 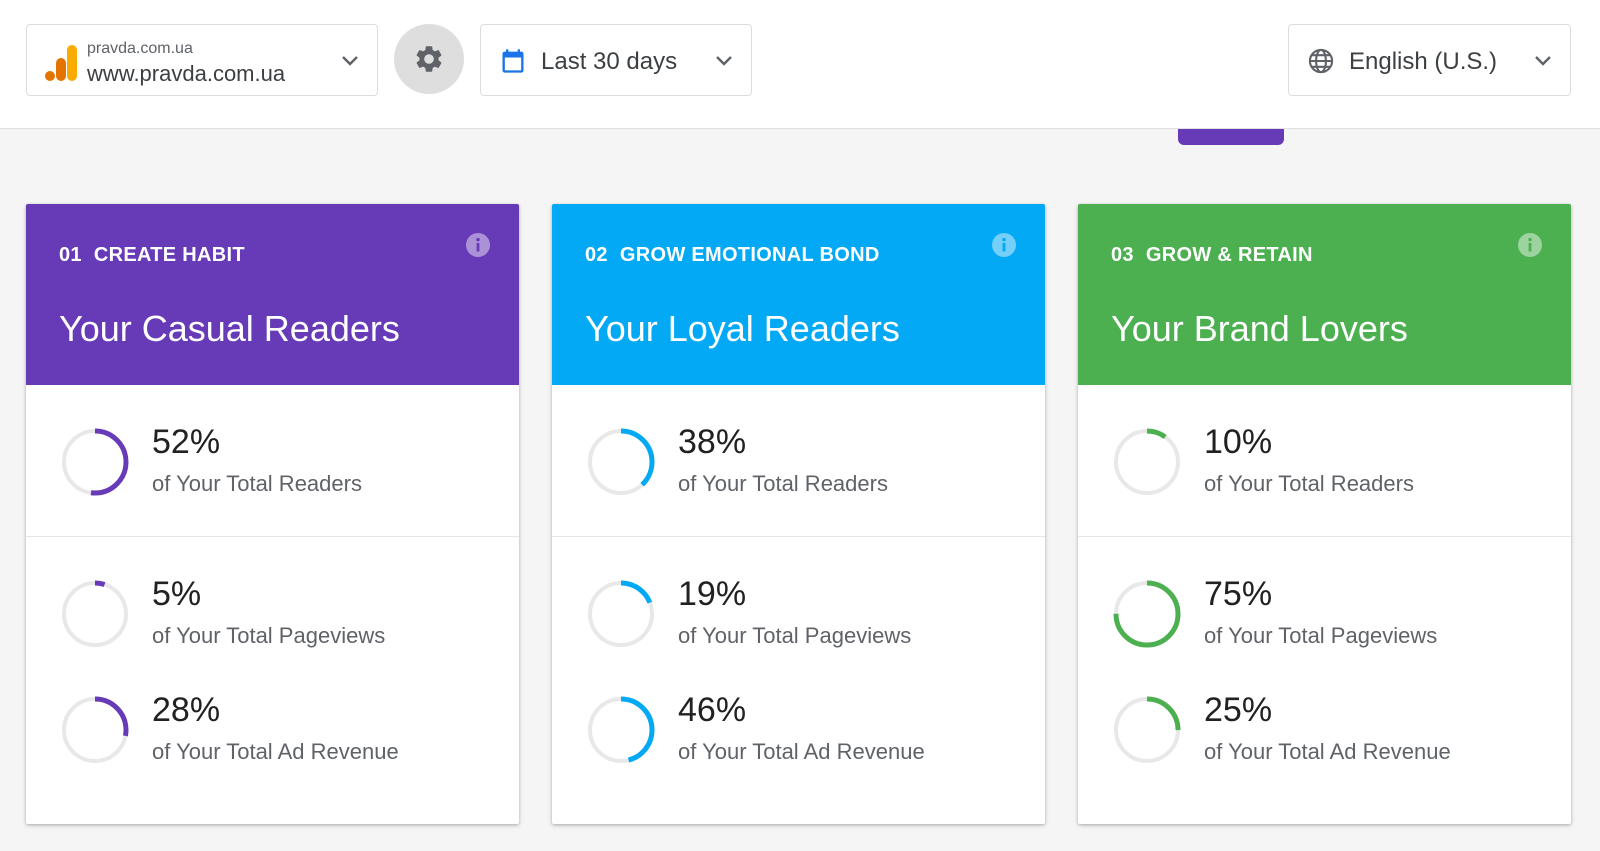 I want to click on metric-ad-revenue: 46% of Your Total Ad Revenue, so click(x=798, y=741).